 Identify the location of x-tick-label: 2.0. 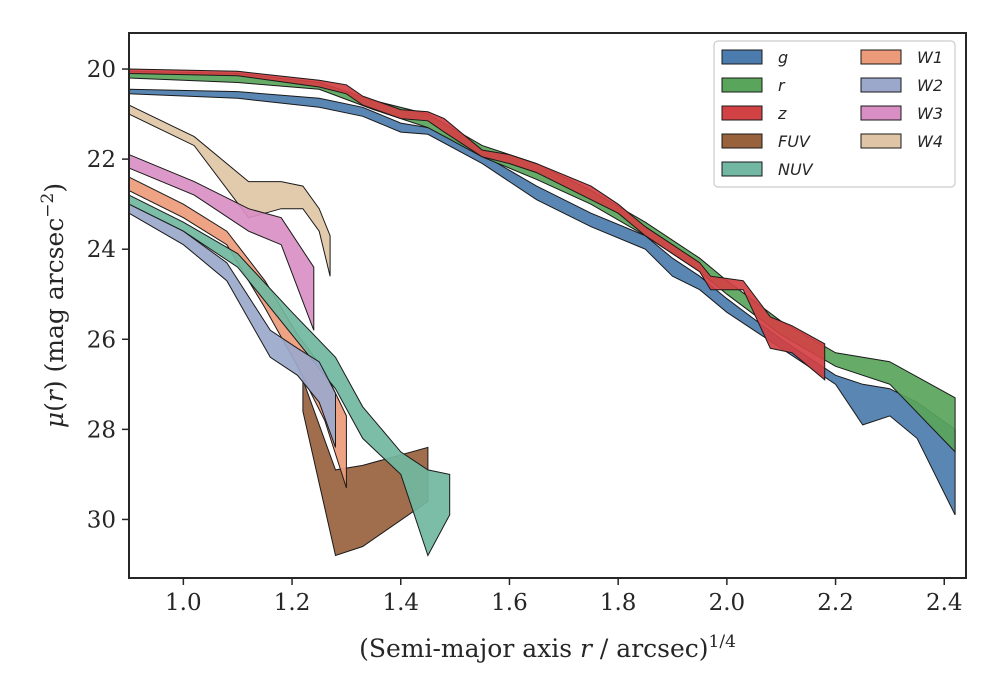
(727, 603).